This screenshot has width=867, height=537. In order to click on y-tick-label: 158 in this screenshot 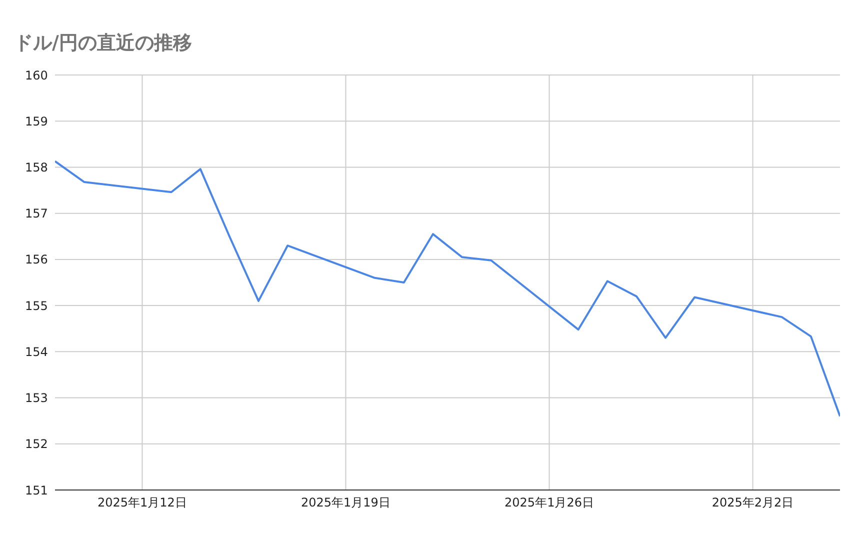, I will do `click(36, 167)`.